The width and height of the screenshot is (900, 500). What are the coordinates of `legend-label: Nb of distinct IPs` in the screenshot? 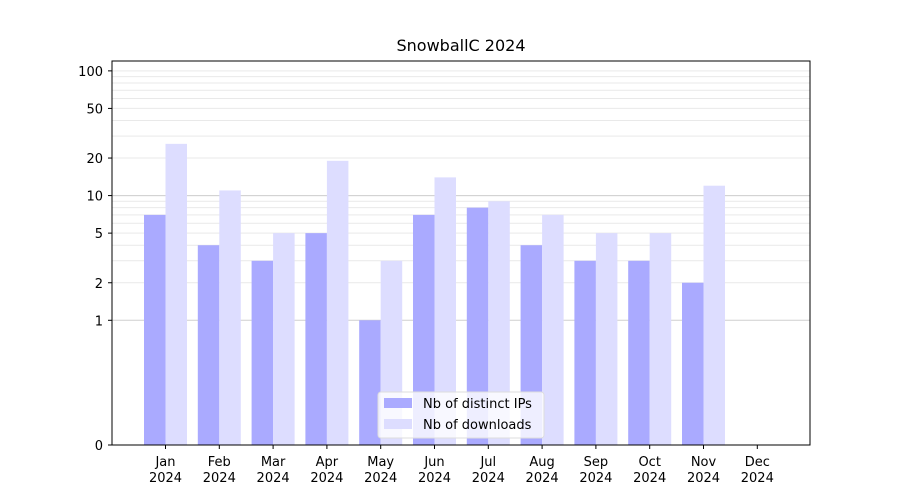 It's located at (477, 404).